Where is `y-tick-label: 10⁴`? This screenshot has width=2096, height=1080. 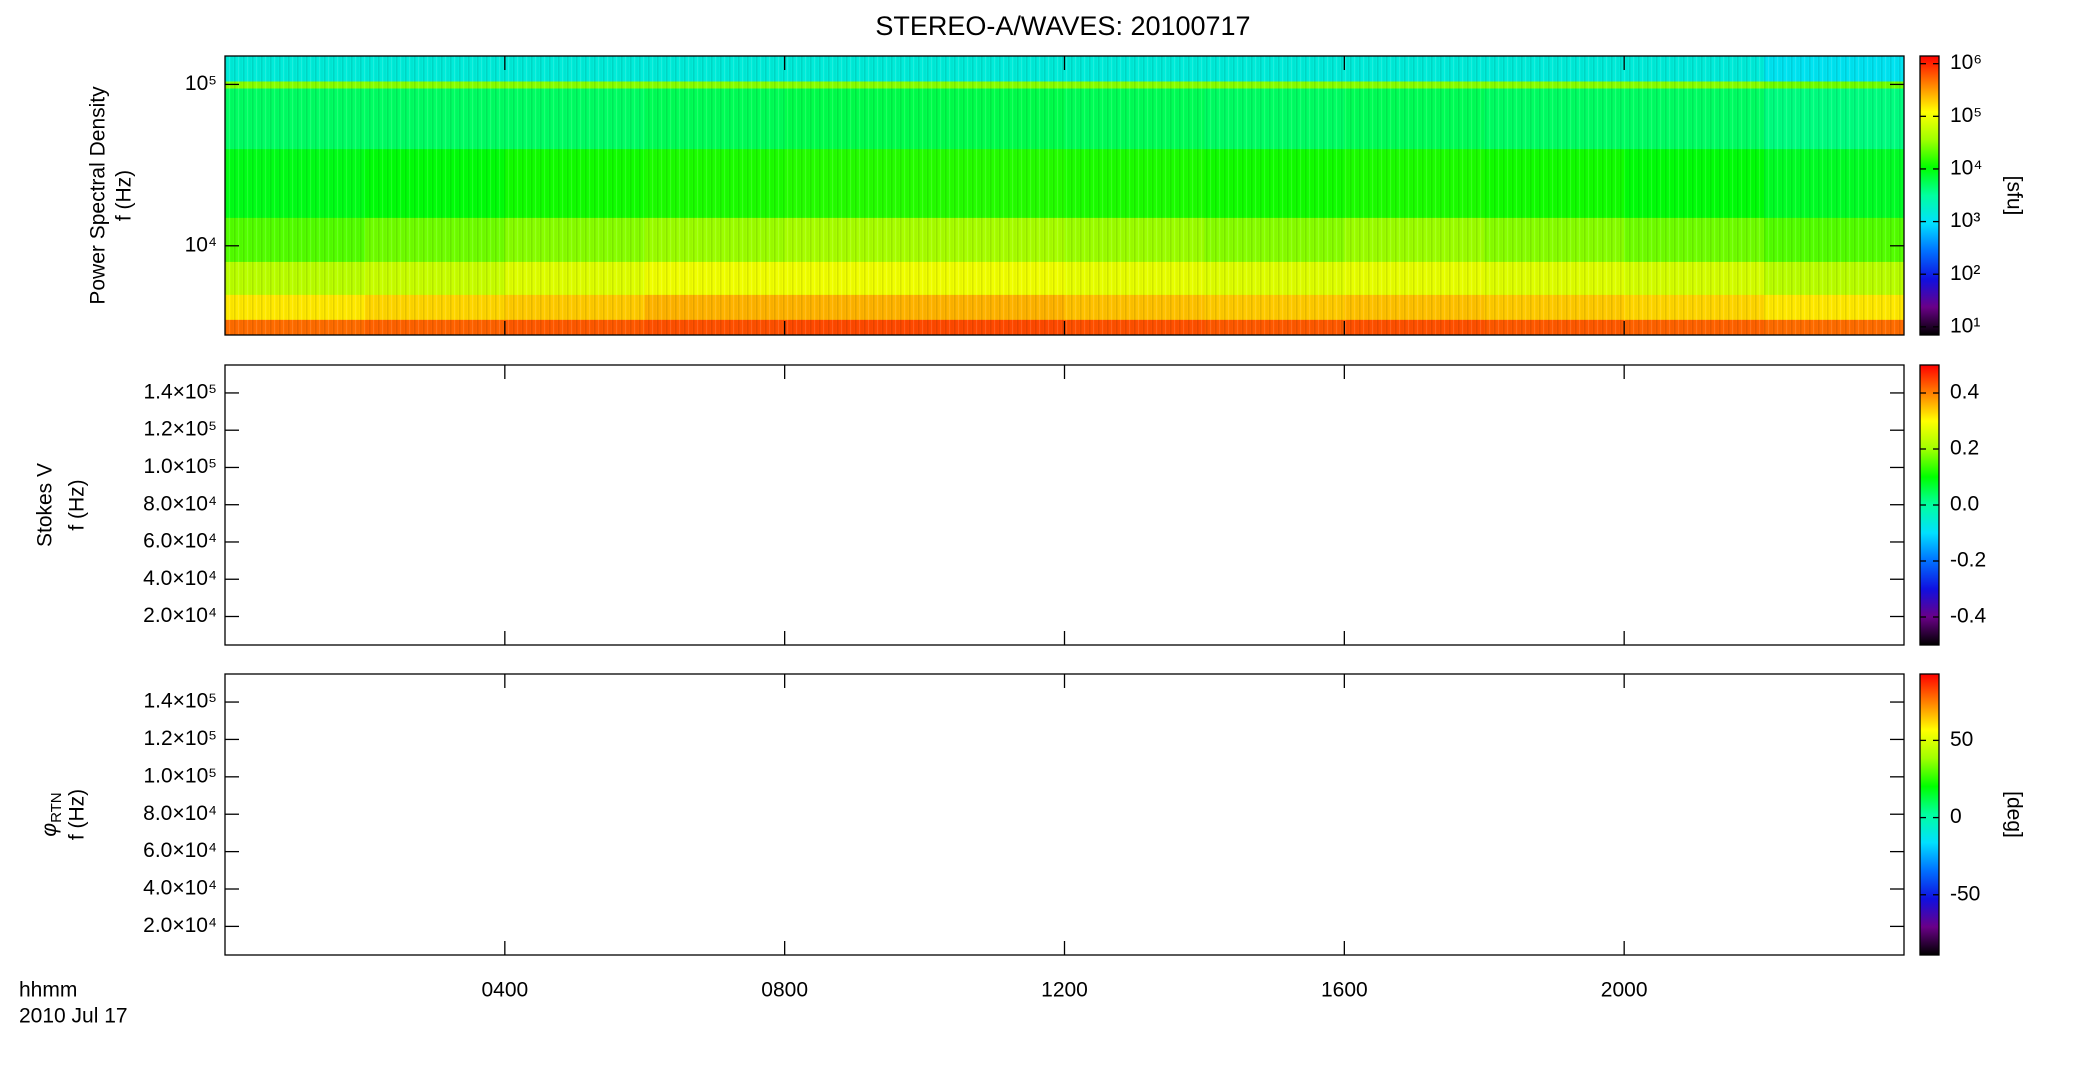
y-tick-label: 10⁴ is located at coordinates (201, 244).